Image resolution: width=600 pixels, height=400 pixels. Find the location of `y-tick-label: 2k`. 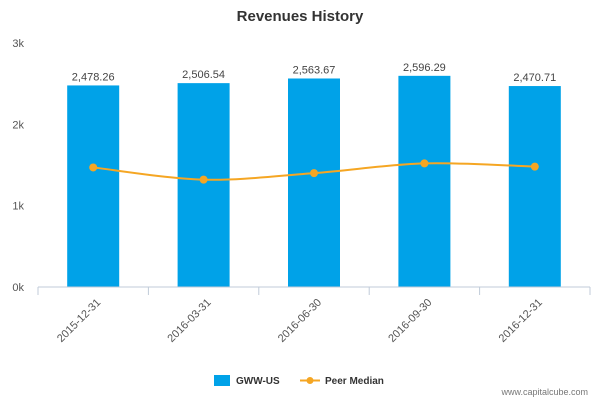

y-tick-label: 2k is located at coordinates (18, 125).